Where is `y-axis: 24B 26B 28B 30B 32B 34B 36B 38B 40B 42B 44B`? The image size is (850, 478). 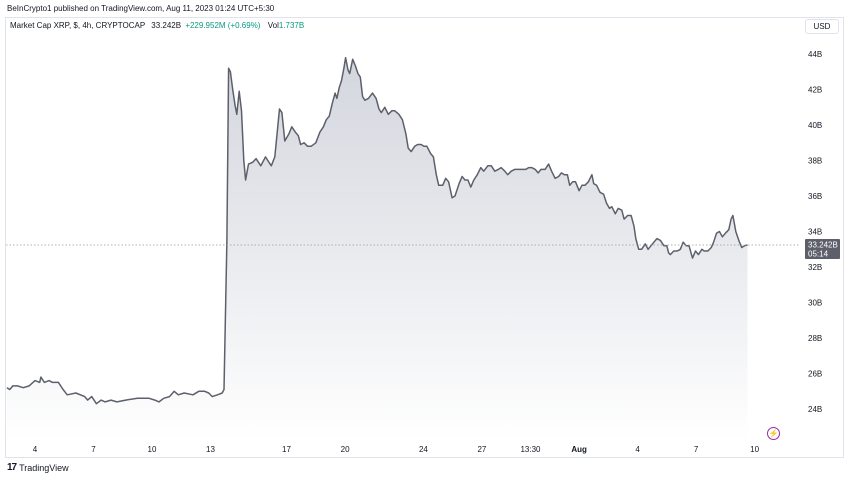 y-axis: 24B 26B 28B 30B 32B 34B 36B 38B 40B 42B 44B is located at coordinates (815, 232).